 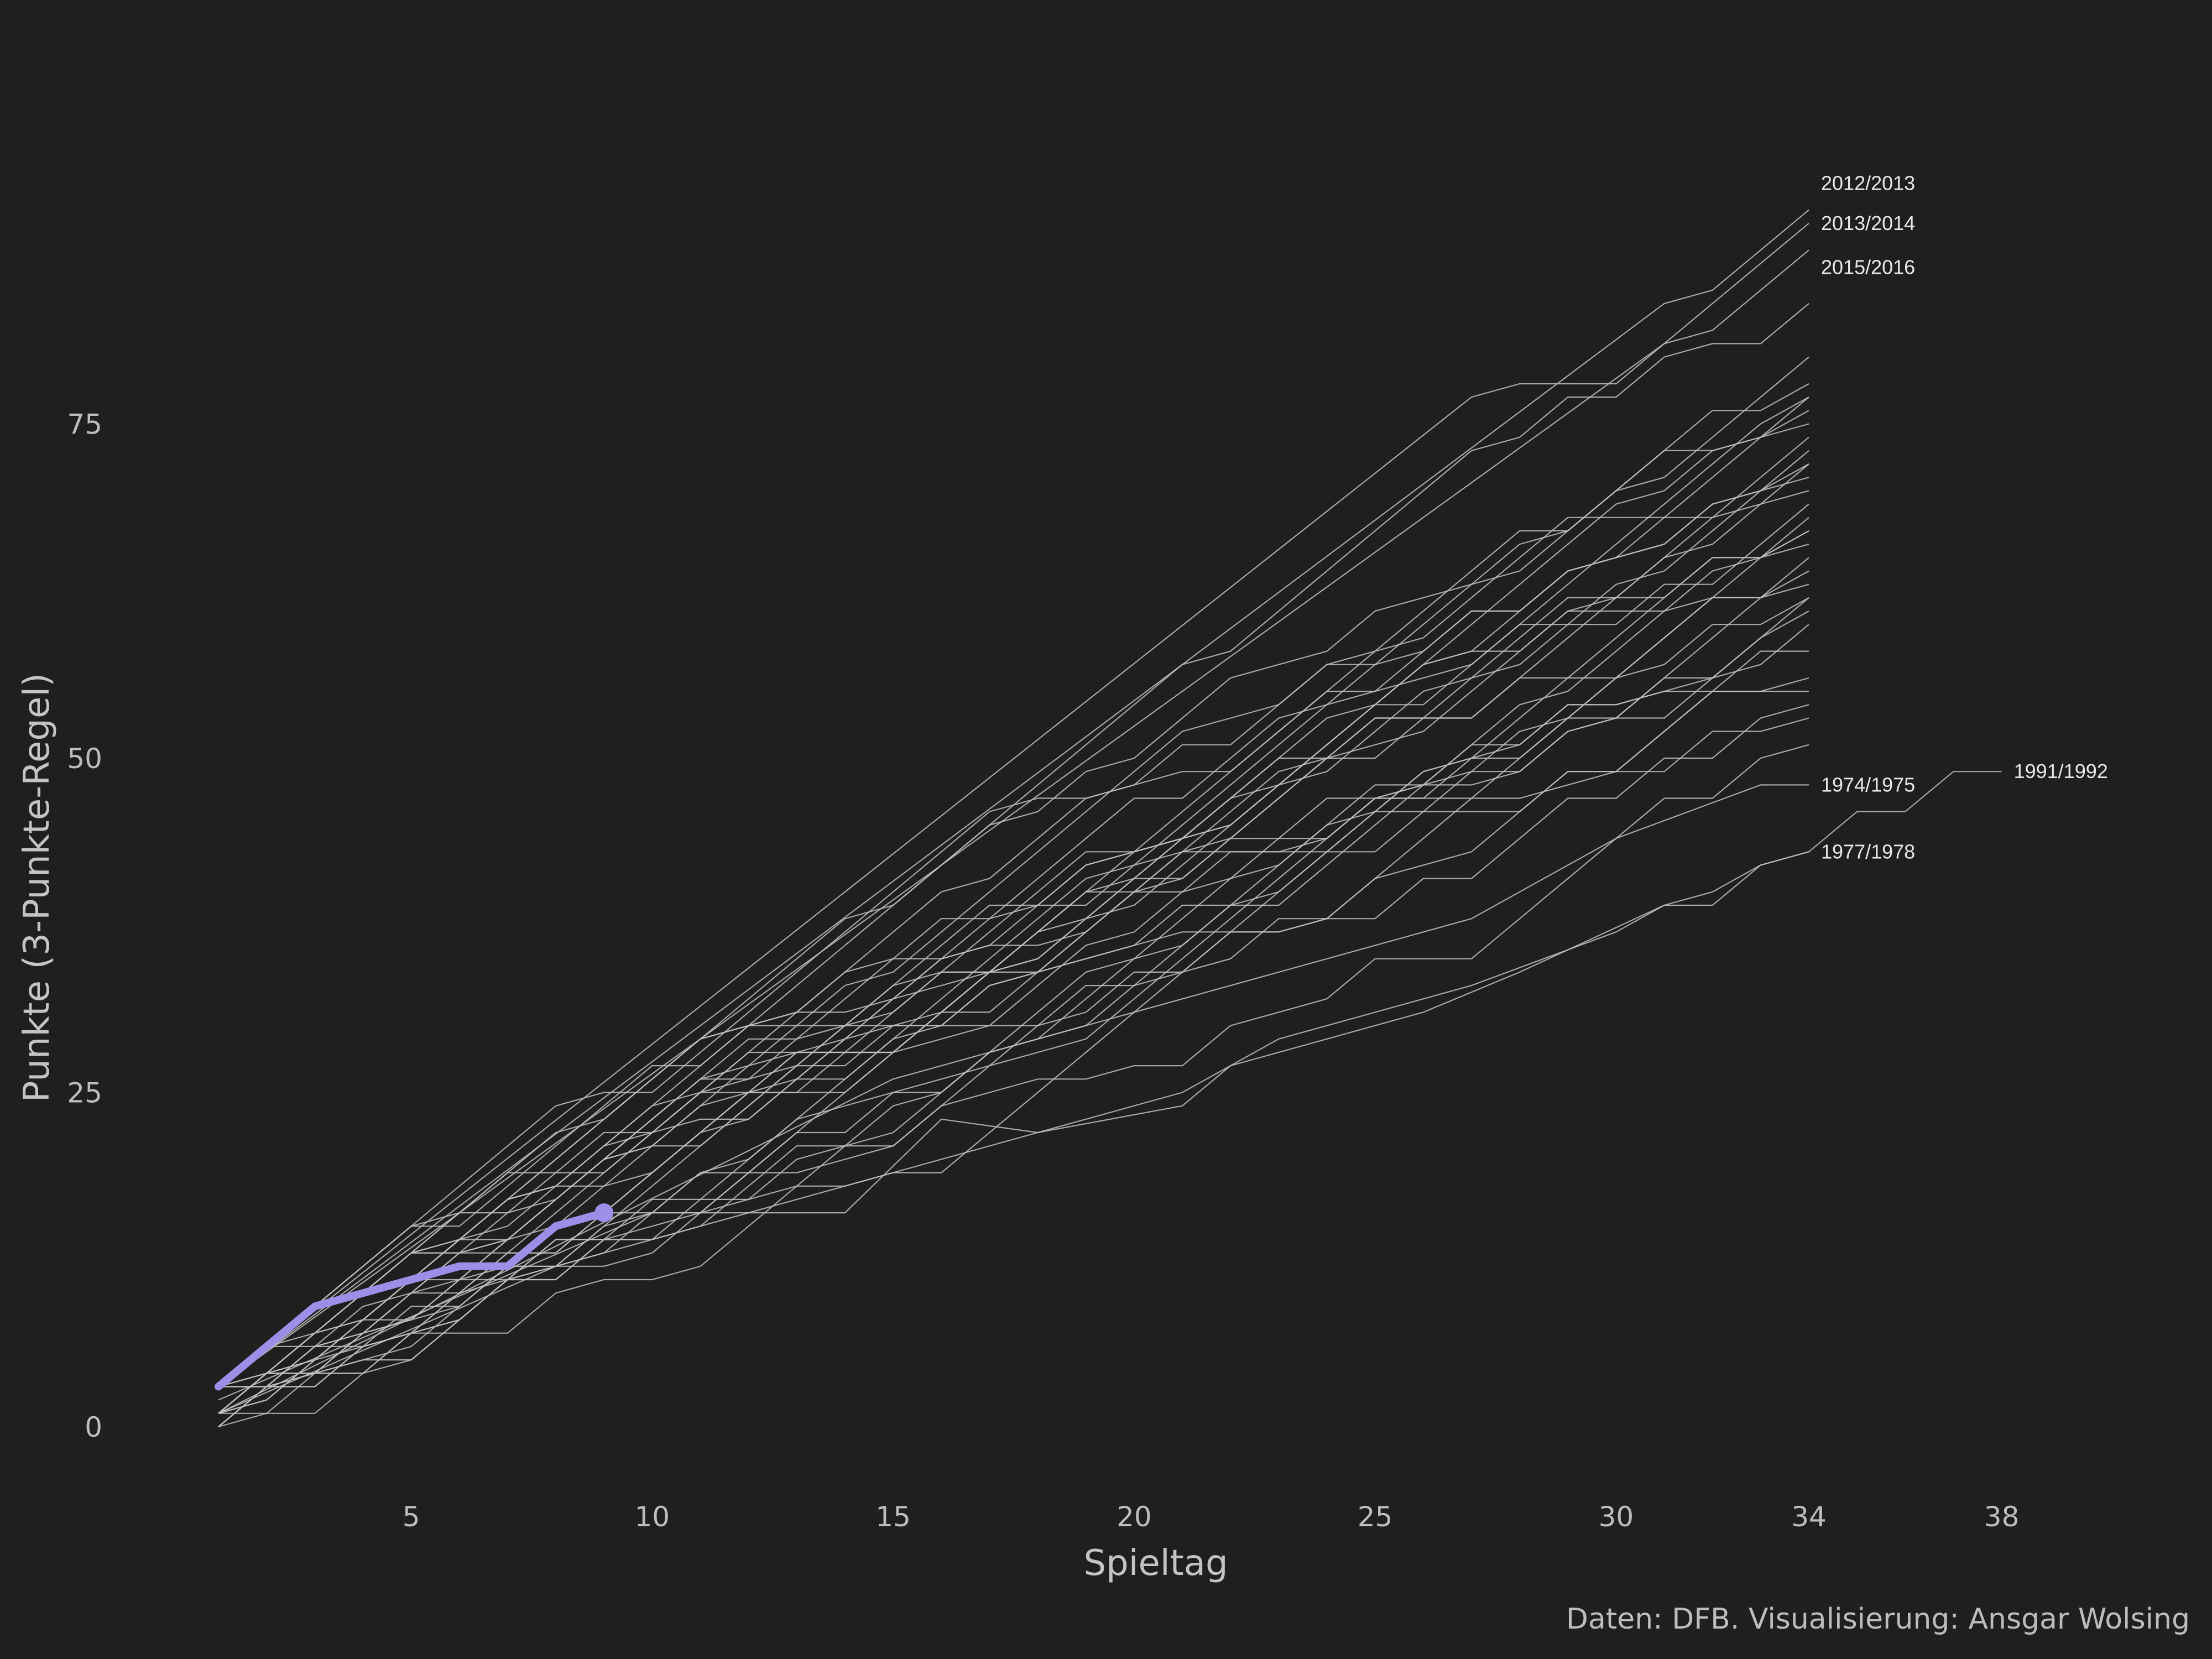 What do you see at coordinates (1868, 223) in the screenshot?
I see `season-label: 2013/2014` at bounding box center [1868, 223].